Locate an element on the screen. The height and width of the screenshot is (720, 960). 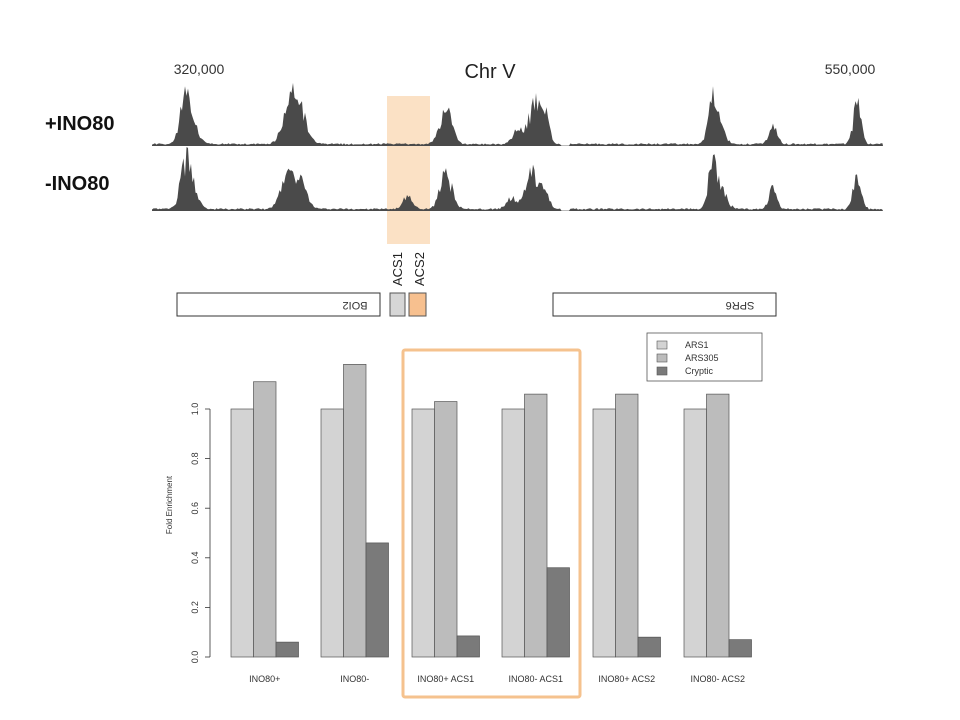
x-tick-label: INO80- ACS1 is located at coordinates (535, 679).